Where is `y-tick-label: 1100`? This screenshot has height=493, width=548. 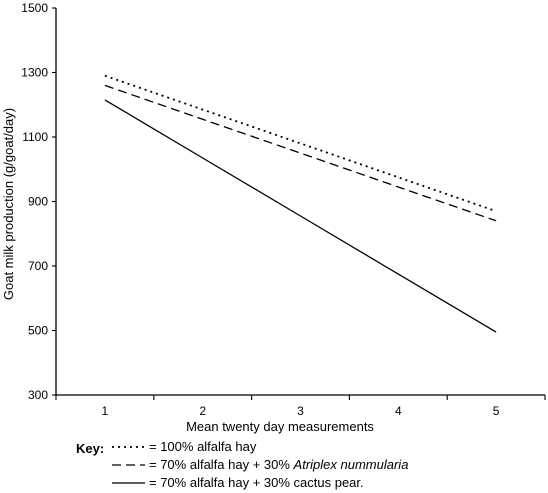 y-tick-label: 1100 is located at coordinates (35, 137).